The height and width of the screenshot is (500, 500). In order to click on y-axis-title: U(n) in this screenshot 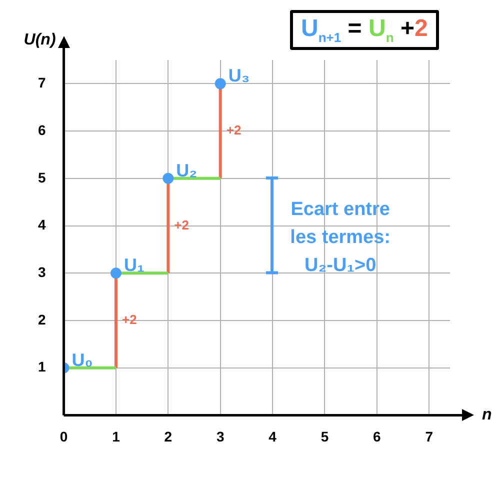, I will do `click(40, 39)`.